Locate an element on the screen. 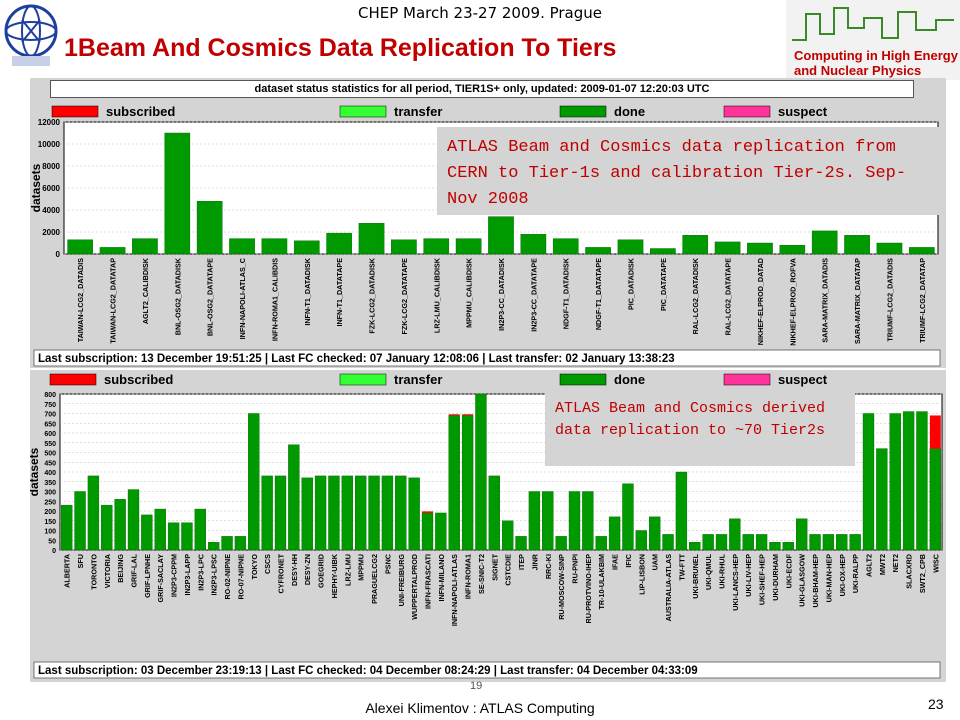  tier2-category-label: GRIF-SACLAY is located at coordinates (160, 578).